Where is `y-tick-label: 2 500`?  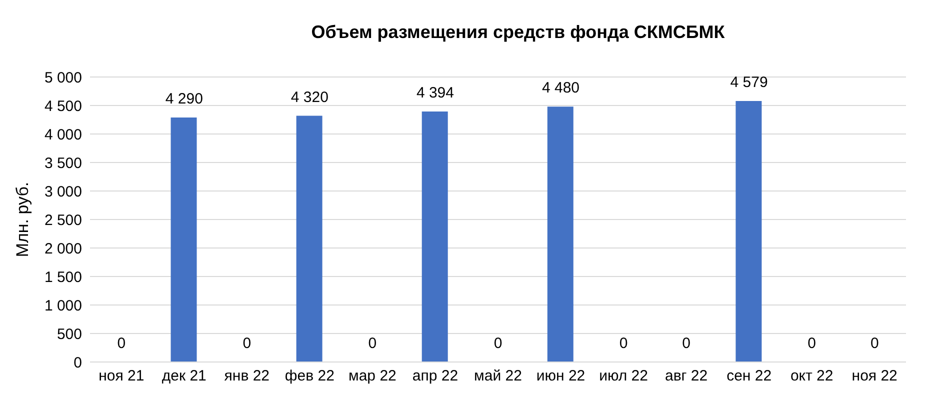 y-tick-label: 2 500 is located at coordinates (63, 220).